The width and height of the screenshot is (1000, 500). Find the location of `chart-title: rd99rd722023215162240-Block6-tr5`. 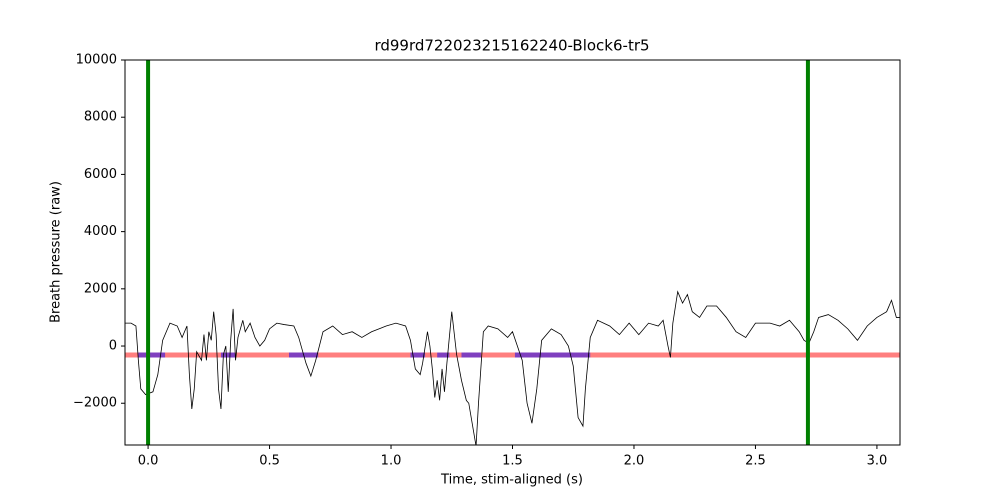

chart-title: rd99rd722023215162240-Block6-tr5 is located at coordinates (511, 46).